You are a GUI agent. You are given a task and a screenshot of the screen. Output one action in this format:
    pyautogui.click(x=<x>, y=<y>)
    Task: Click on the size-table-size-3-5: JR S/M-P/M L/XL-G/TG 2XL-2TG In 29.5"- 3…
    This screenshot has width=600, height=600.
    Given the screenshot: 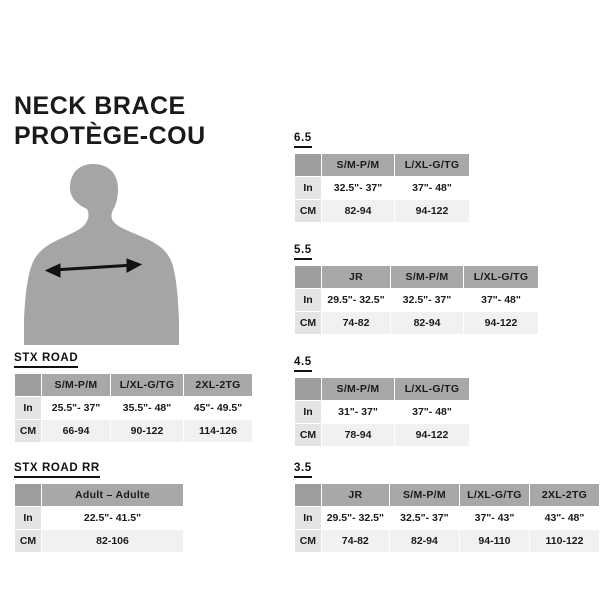 What is the action you would take?
    pyautogui.click(x=447, y=518)
    